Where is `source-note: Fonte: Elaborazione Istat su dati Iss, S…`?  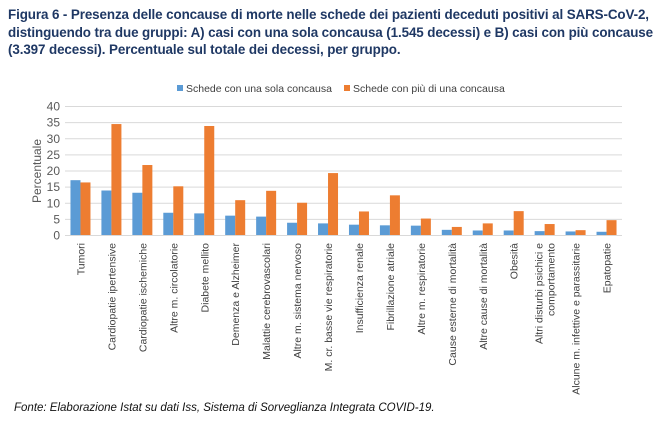 source-note: Fonte: Elaborazione Istat su dati Iss, S… is located at coordinates (224, 408).